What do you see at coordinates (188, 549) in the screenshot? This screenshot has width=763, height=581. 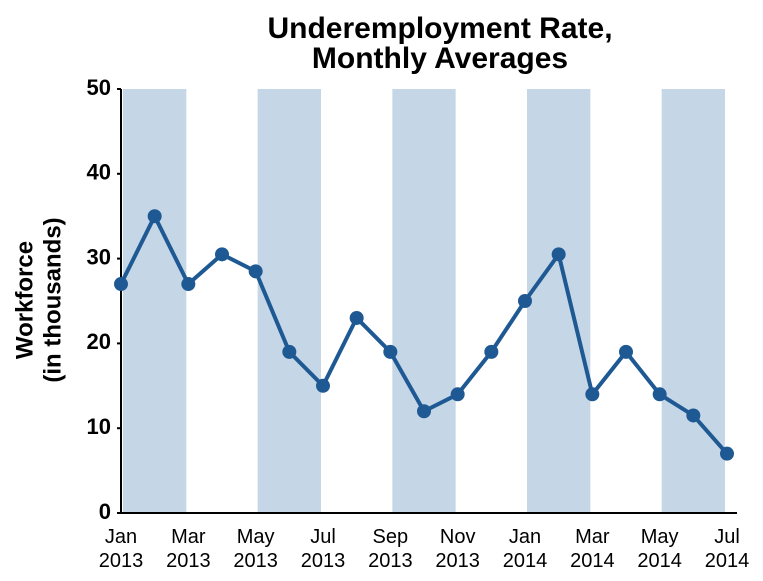 I see `x-tick-label: Mar 2013` at bounding box center [188, 549].